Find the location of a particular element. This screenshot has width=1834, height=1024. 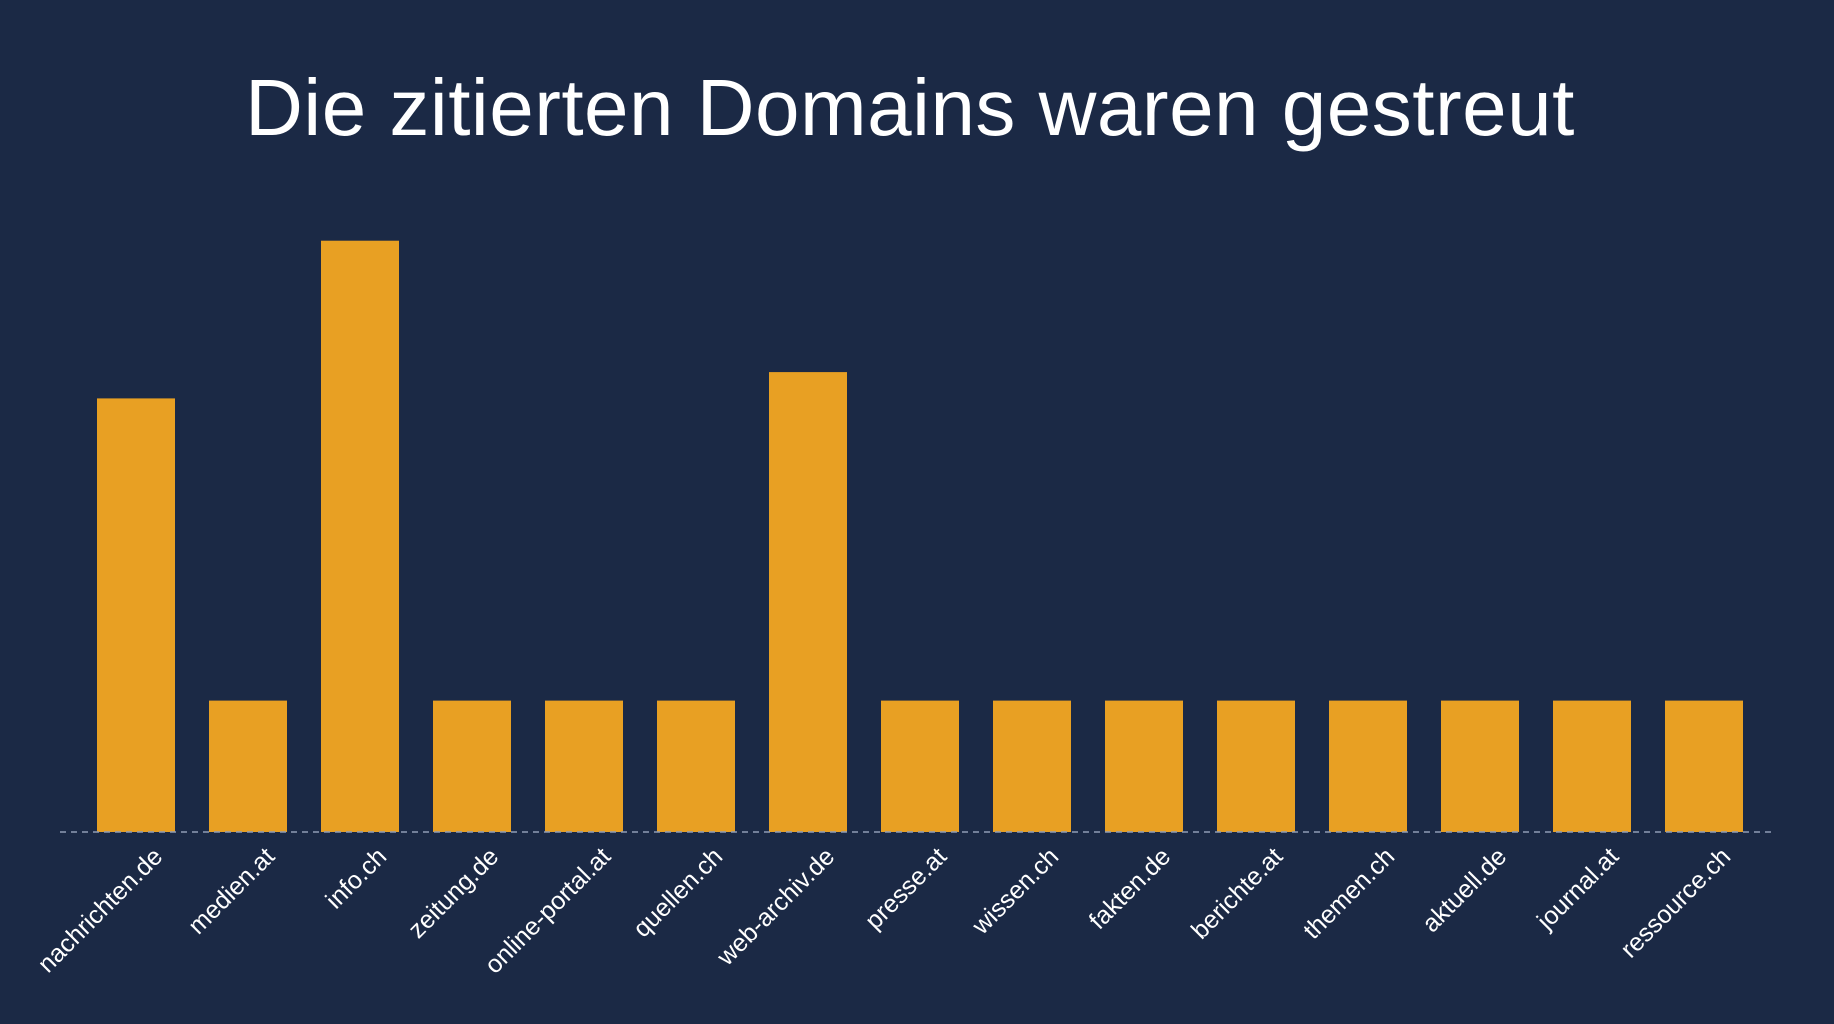

bar-quellen.ch is located at coordinates (696, 766).